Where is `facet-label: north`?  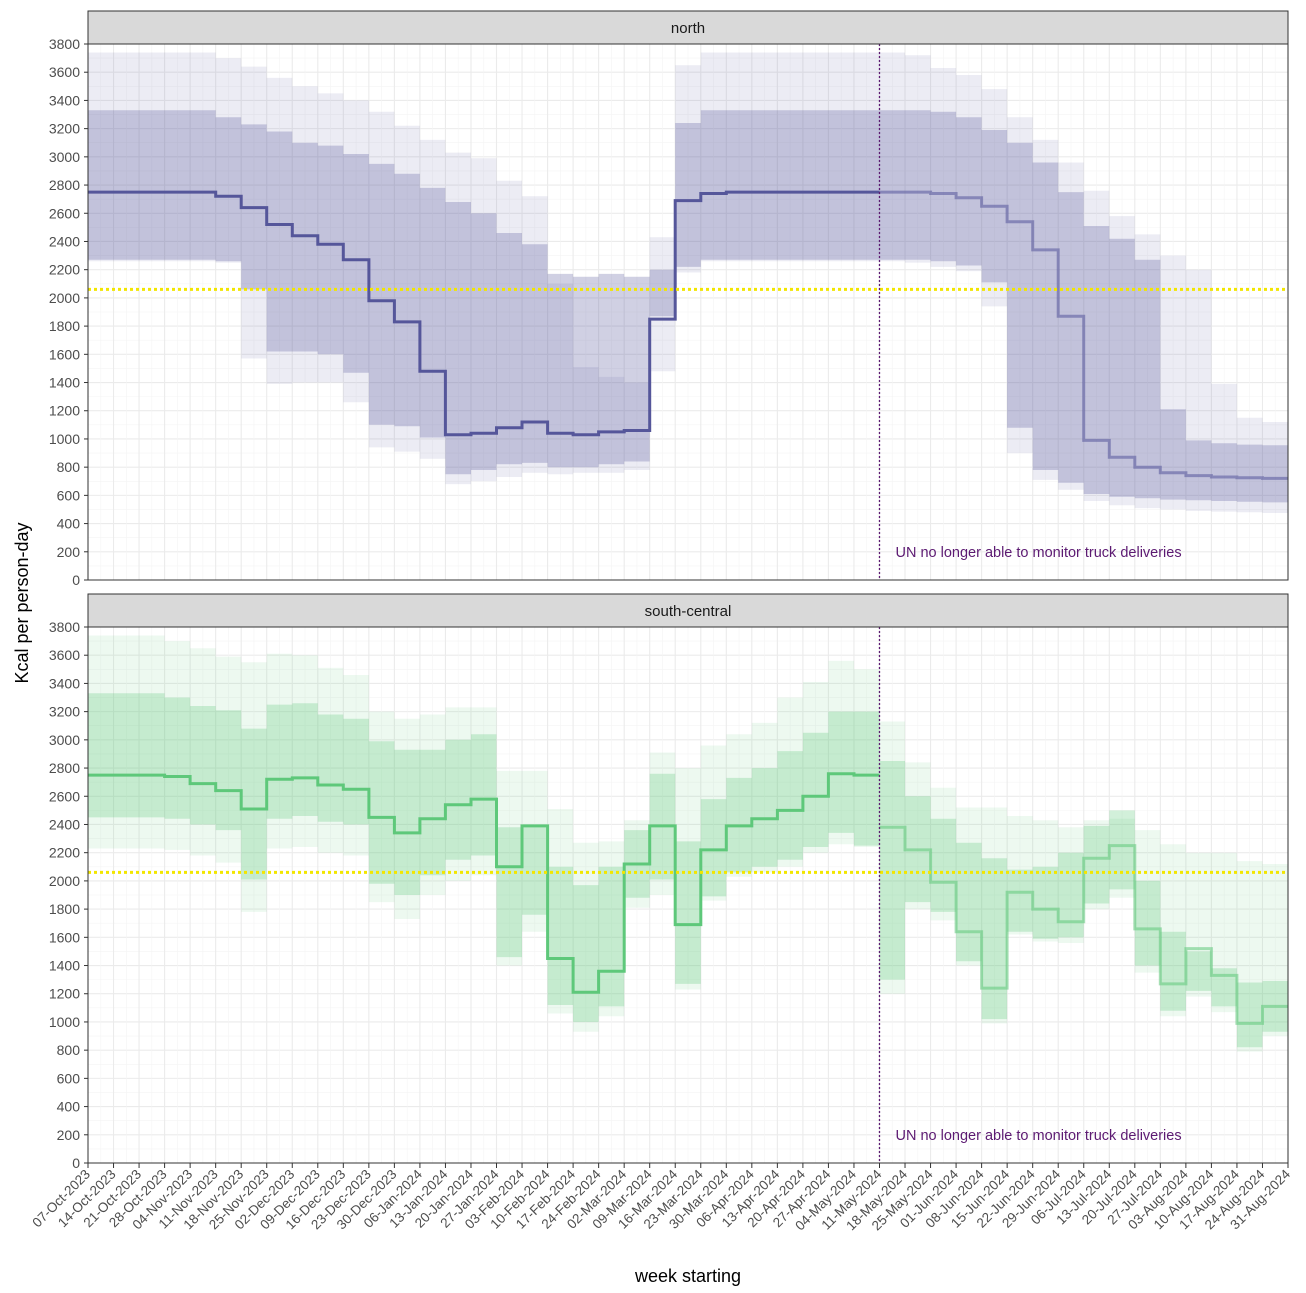 facet-label: north is located at coordinates (688, 28).